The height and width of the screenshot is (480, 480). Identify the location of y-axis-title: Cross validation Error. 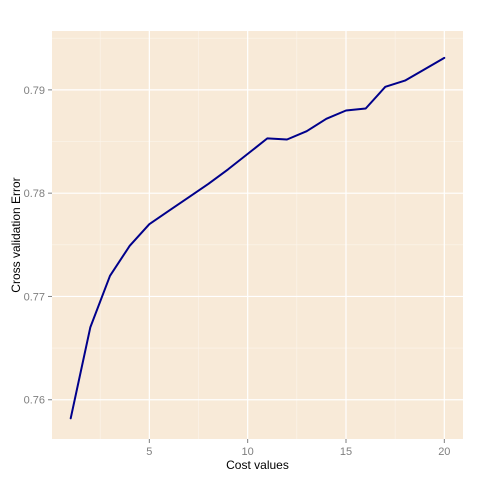
(16, 234).